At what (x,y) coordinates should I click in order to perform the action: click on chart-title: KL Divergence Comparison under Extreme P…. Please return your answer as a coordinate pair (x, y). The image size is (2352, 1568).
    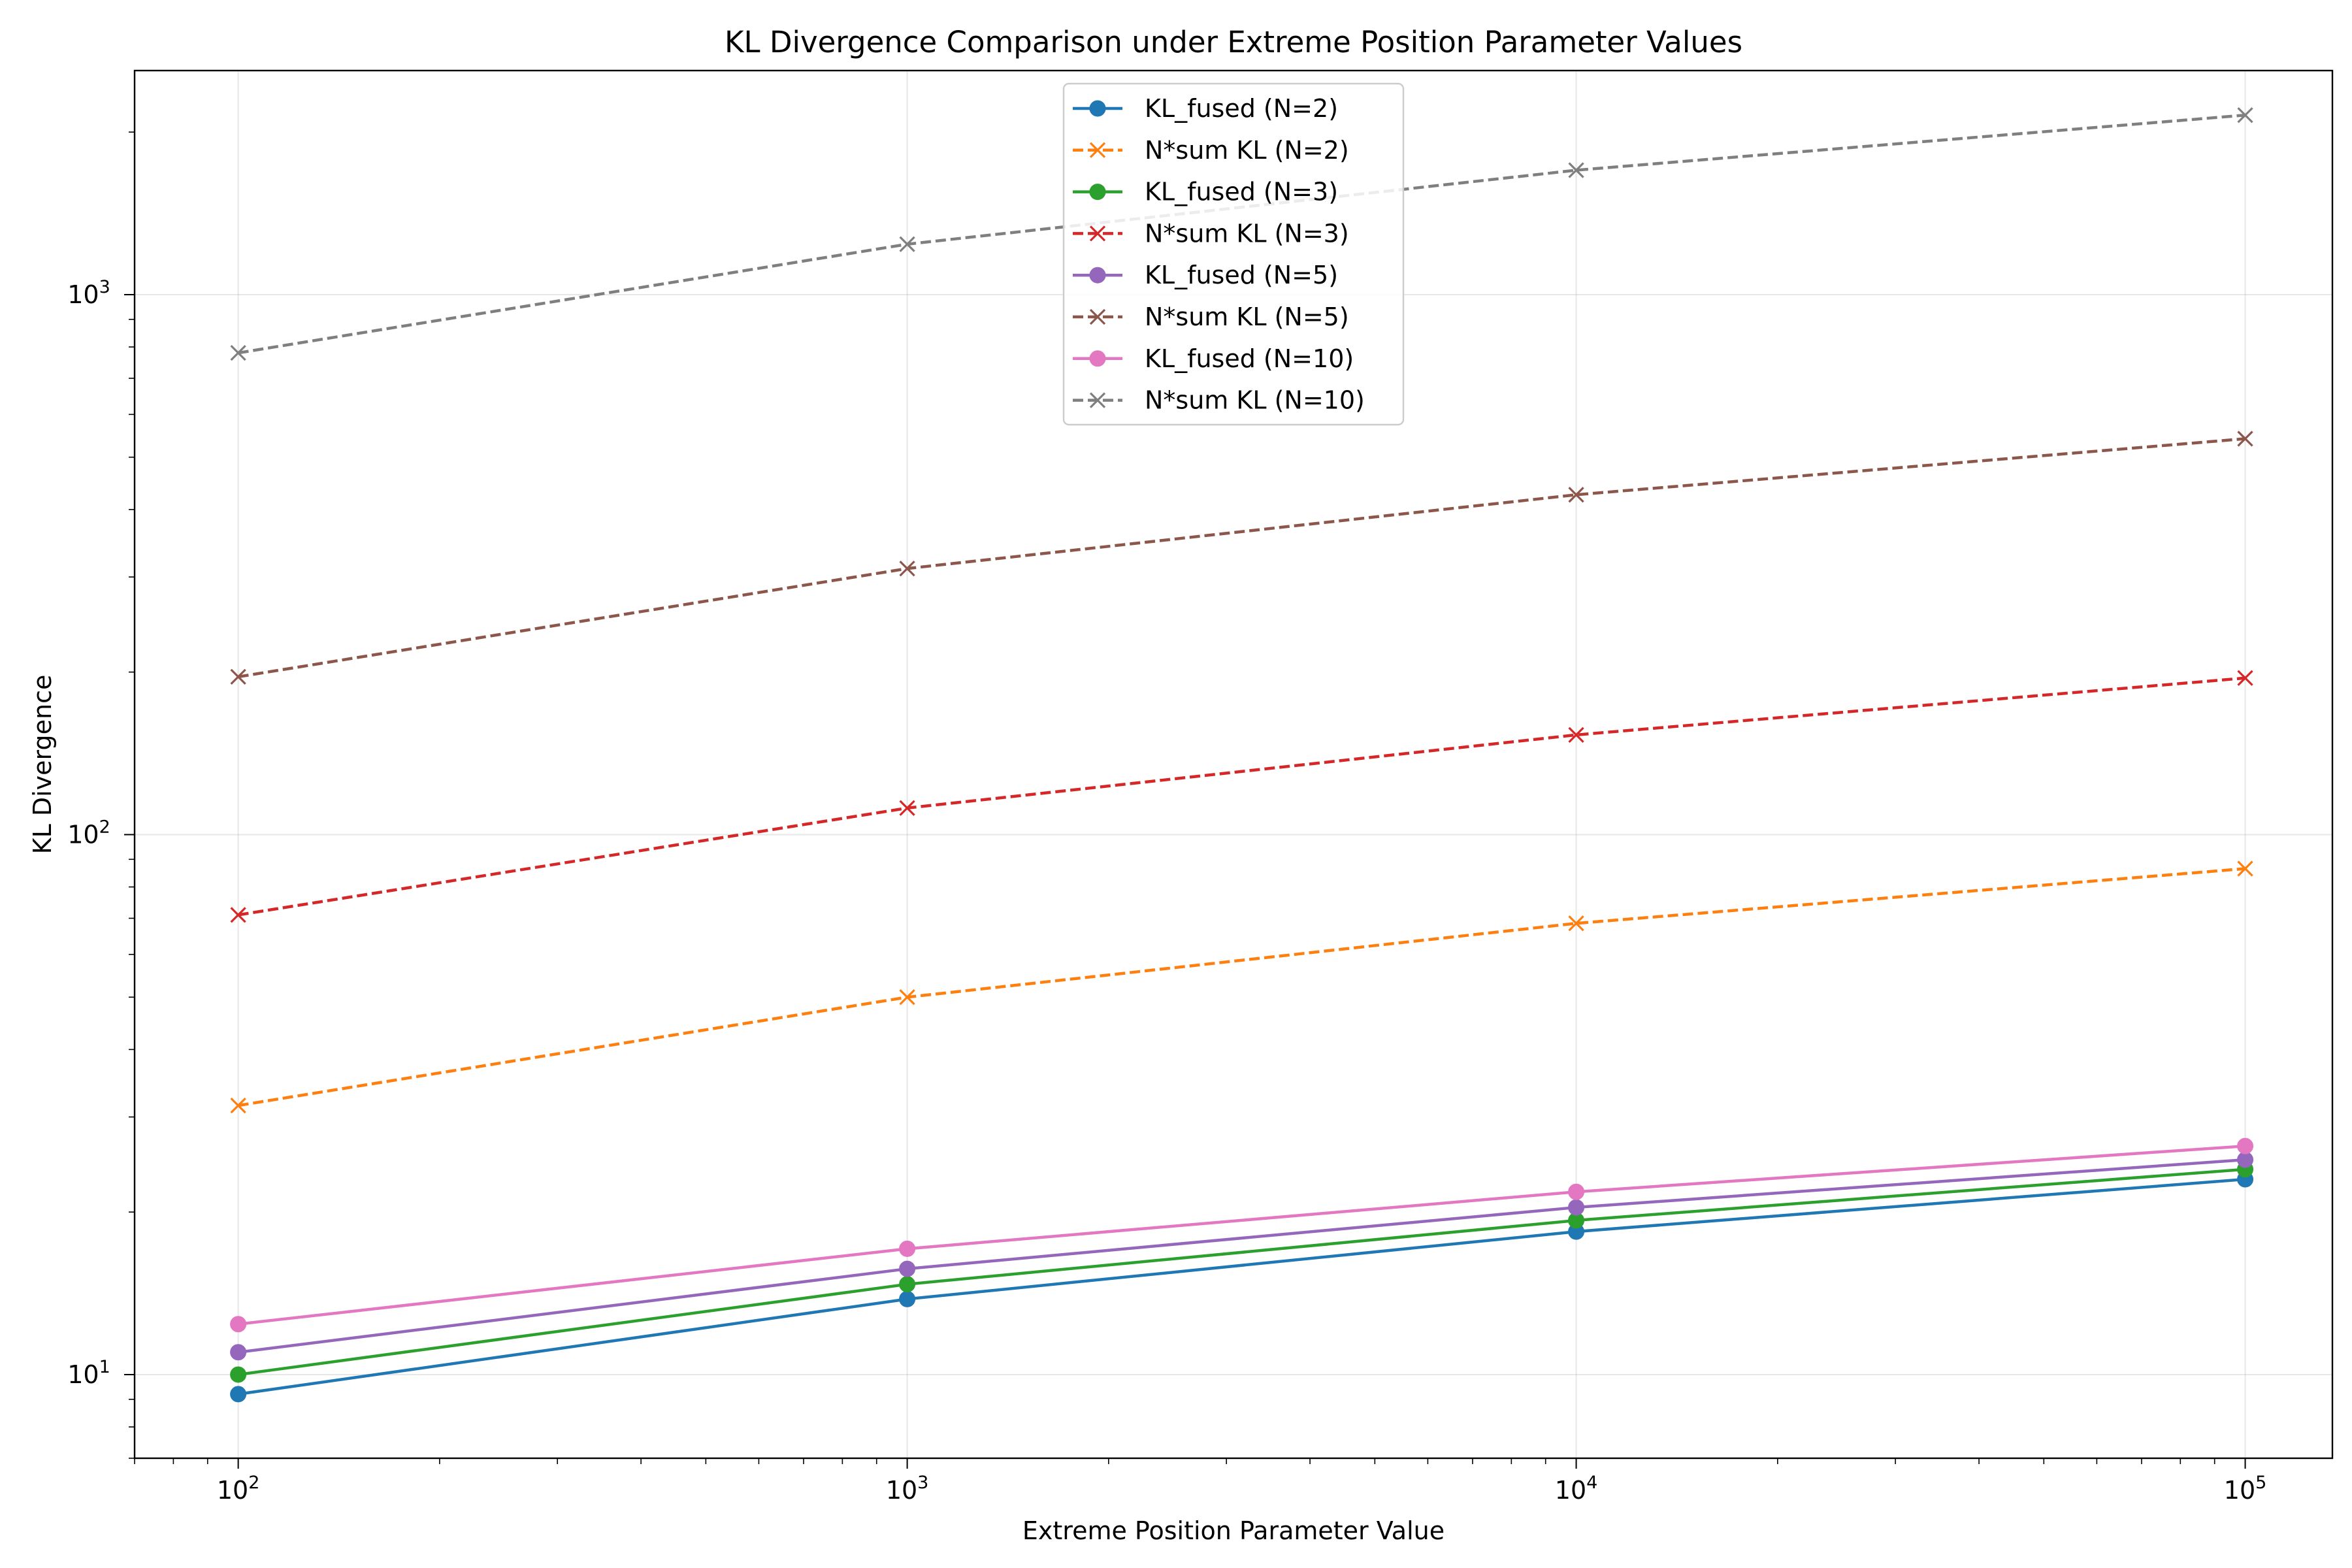
    Looking at the image, I should click on (1233, 42).